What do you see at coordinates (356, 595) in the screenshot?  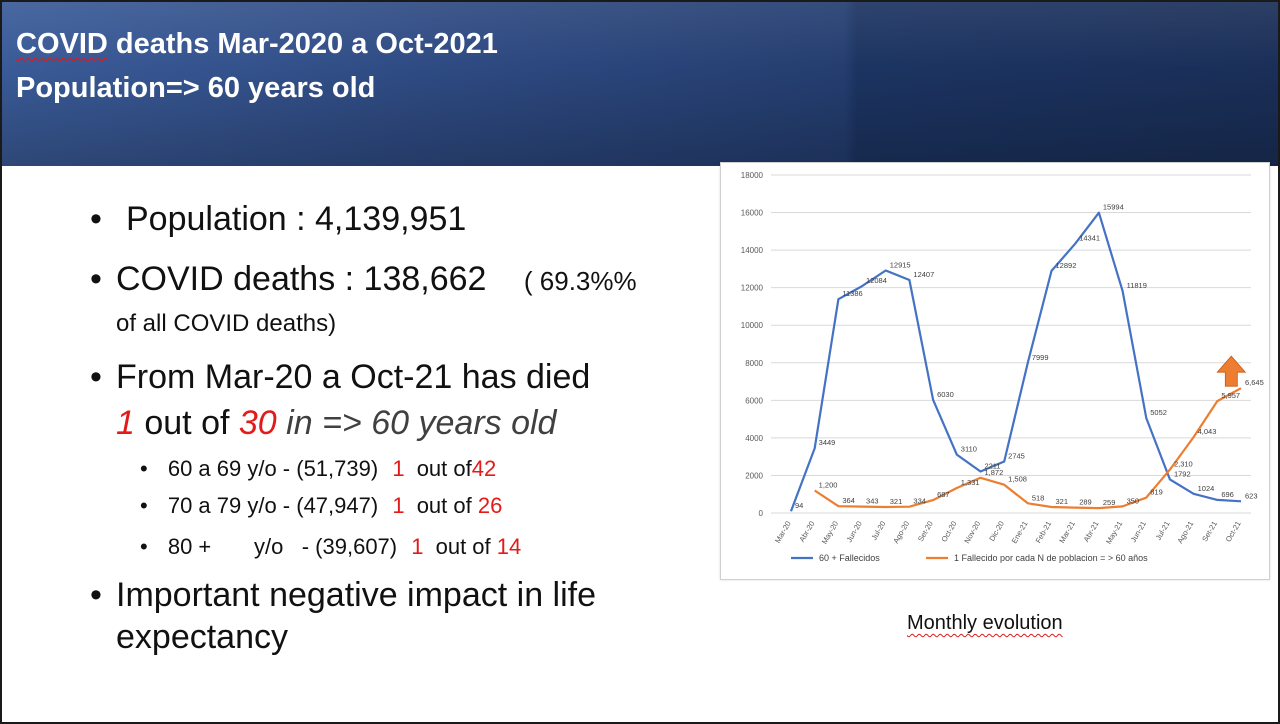 I see `impact-line1: Important negative impact in life` at bounding box center [356, 595].